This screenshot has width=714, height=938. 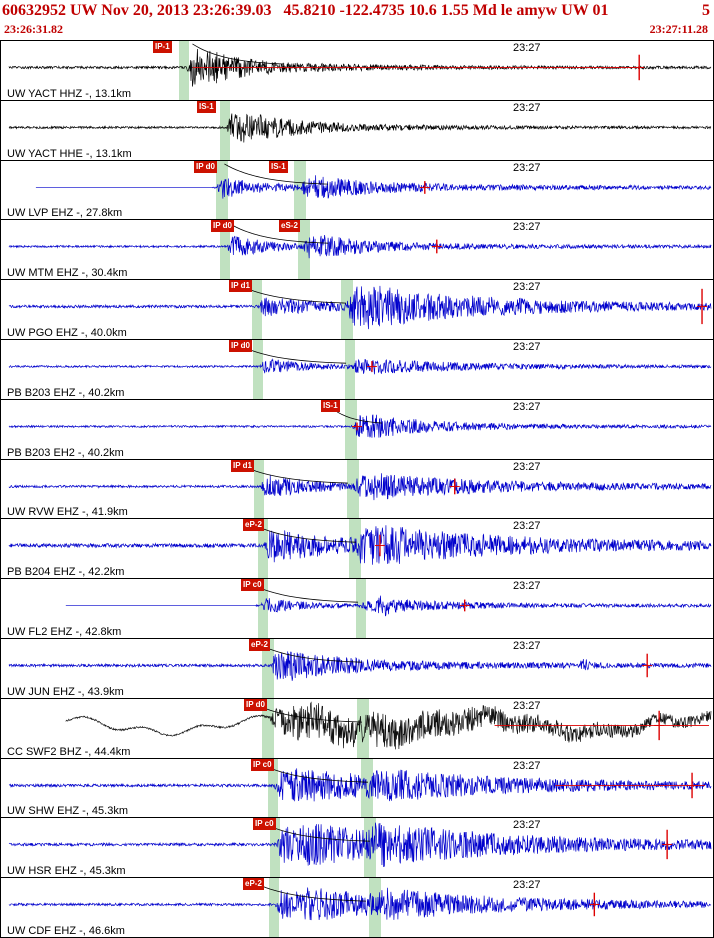 What do you see at coordinates (65, 691) in the screenshot?
I see `station-label: UW JUN EHZ -, 43.9km` at bounding box center [65, 691].